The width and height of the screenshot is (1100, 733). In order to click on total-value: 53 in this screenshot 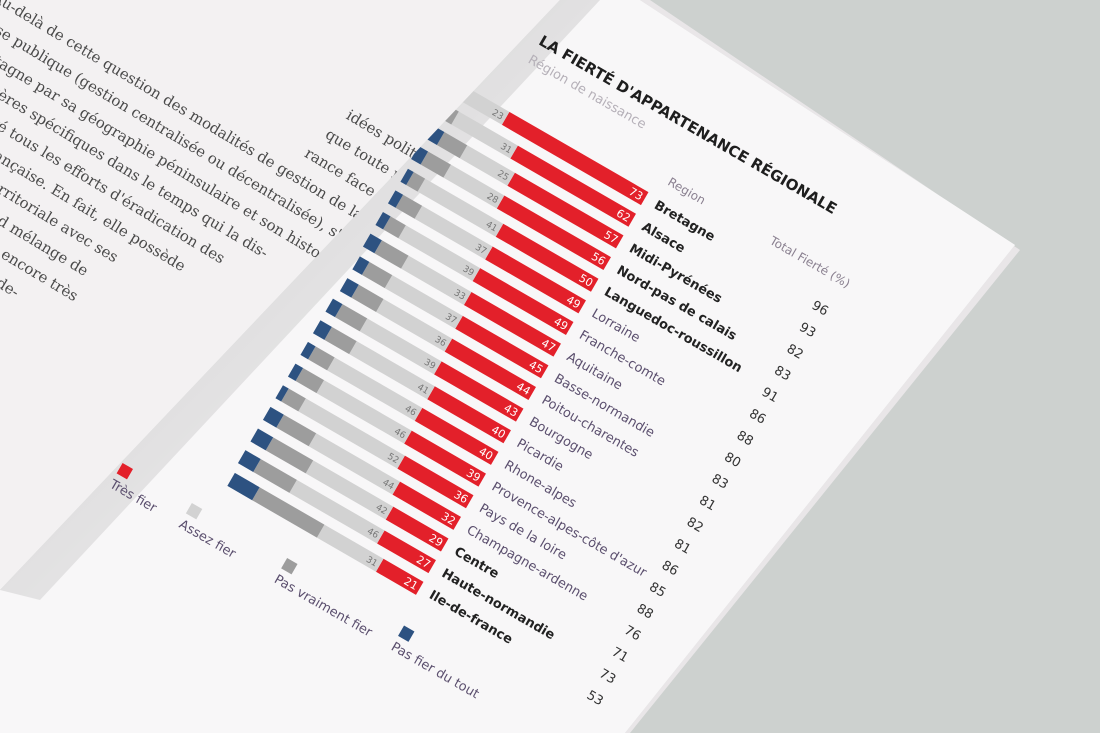, I will do `click(595, 698)`.